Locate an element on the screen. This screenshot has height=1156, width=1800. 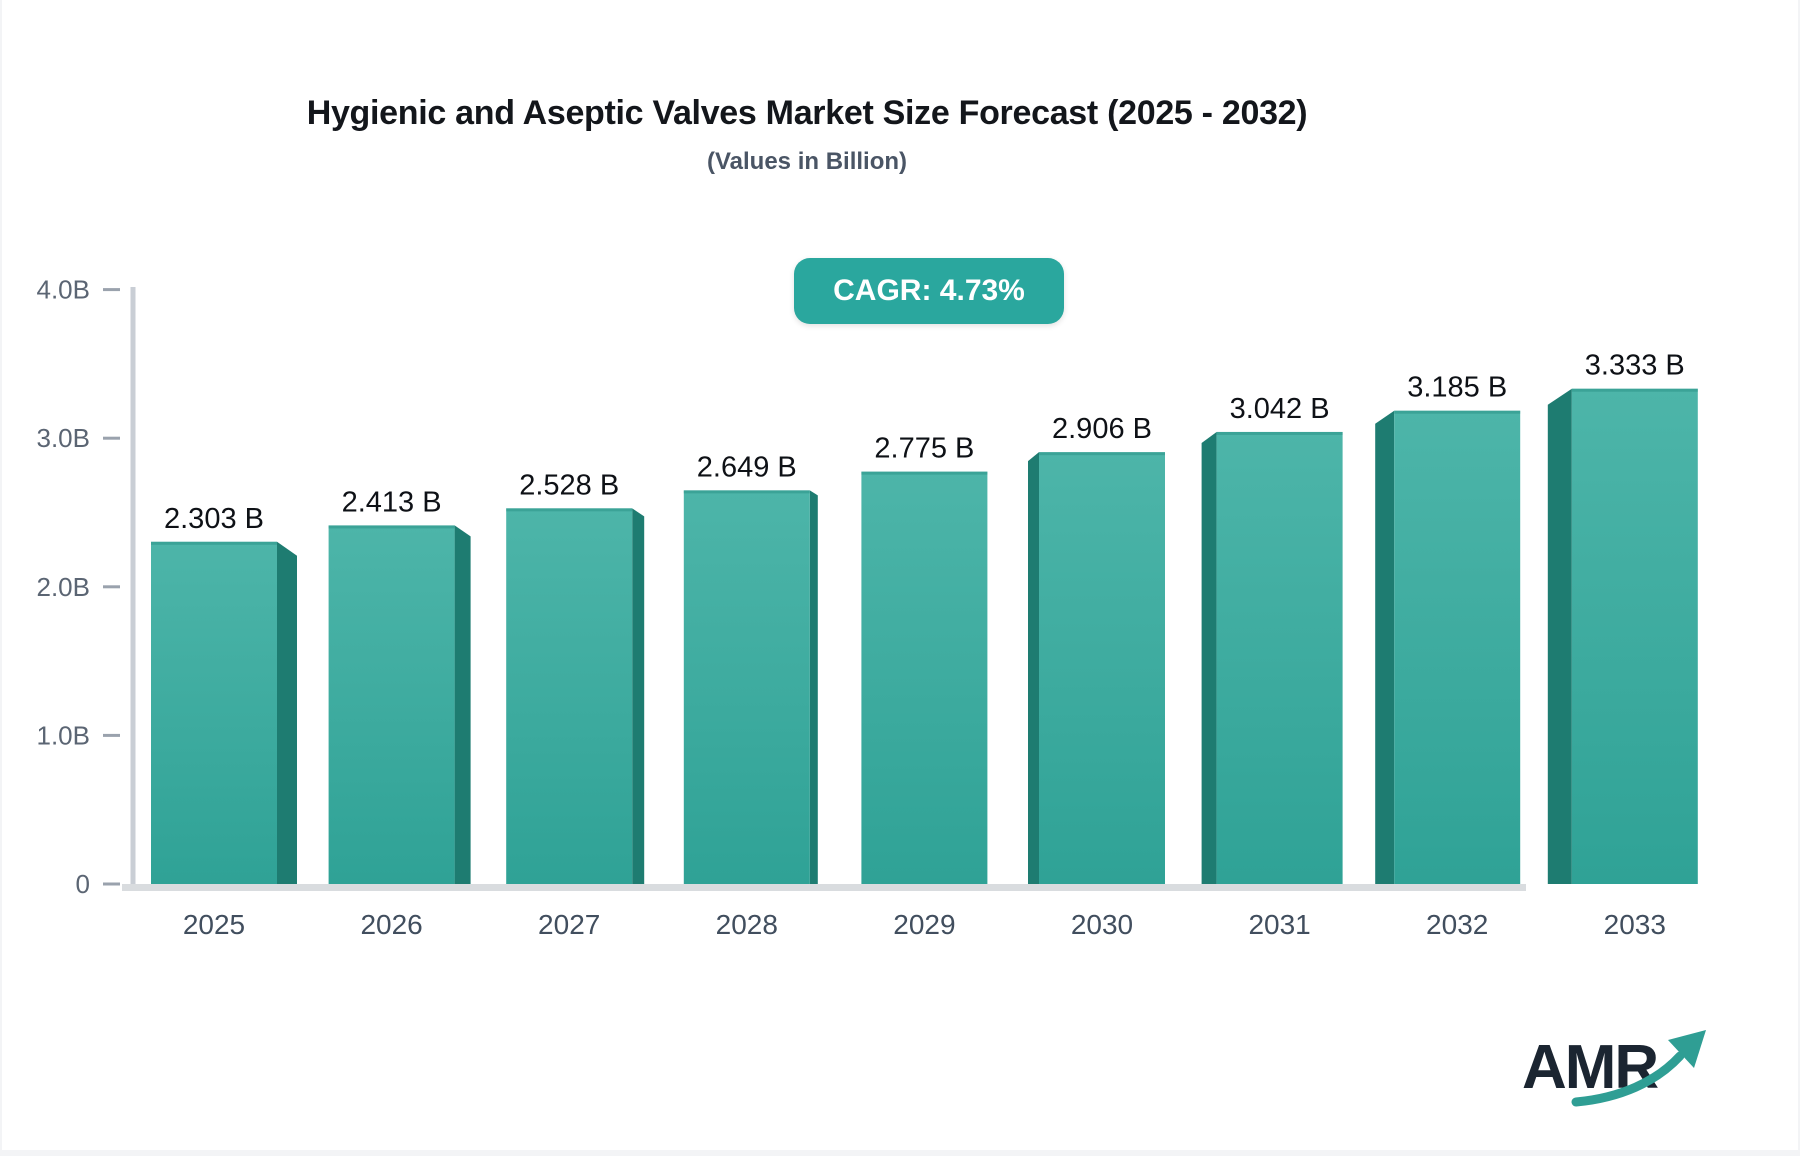
y-axis-line is located at coordinates (133, 585).